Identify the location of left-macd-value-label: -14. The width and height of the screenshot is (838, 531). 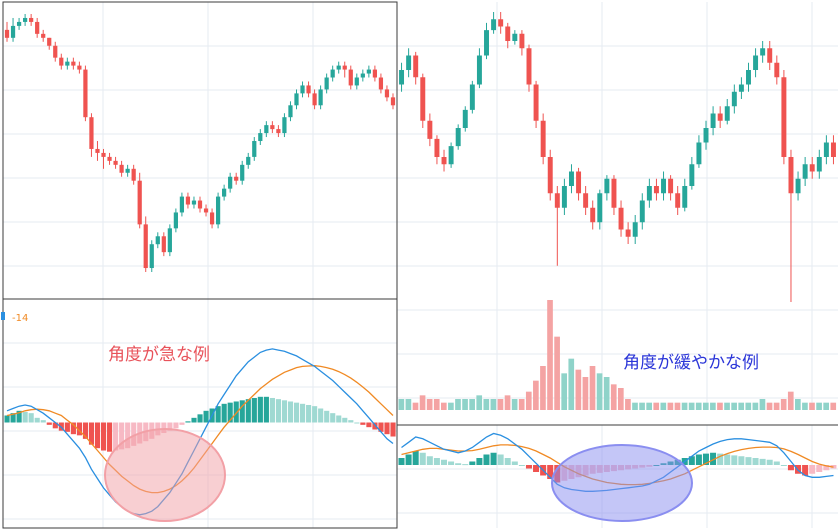
(20, 318).